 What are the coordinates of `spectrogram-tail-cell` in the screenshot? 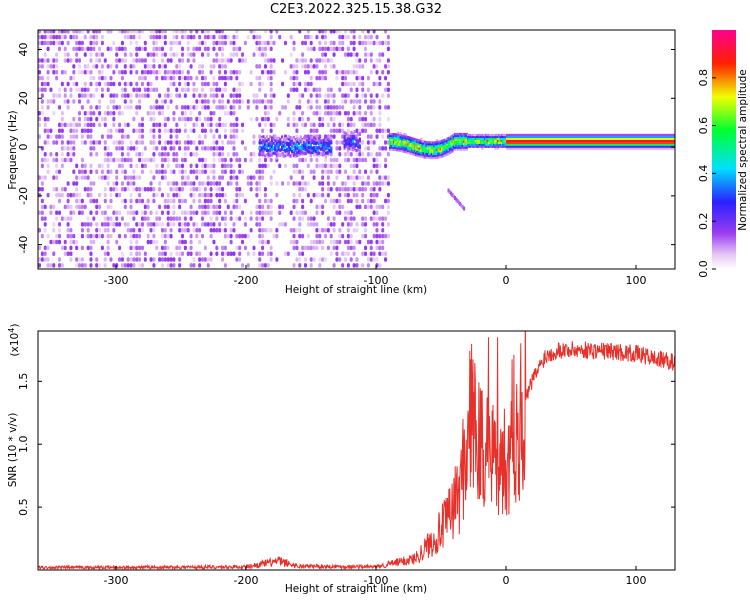 It's located at (462, 207).